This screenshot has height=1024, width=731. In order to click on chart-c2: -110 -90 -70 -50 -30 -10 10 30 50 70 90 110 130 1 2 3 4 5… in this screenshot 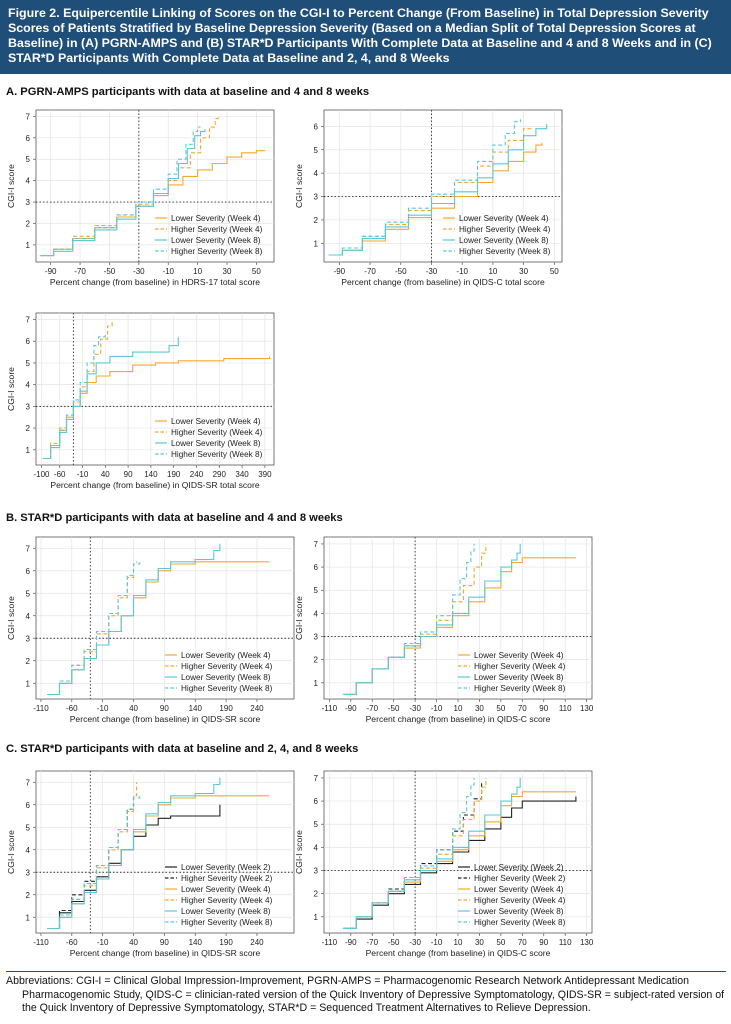, I will do `click(444, 864)`.